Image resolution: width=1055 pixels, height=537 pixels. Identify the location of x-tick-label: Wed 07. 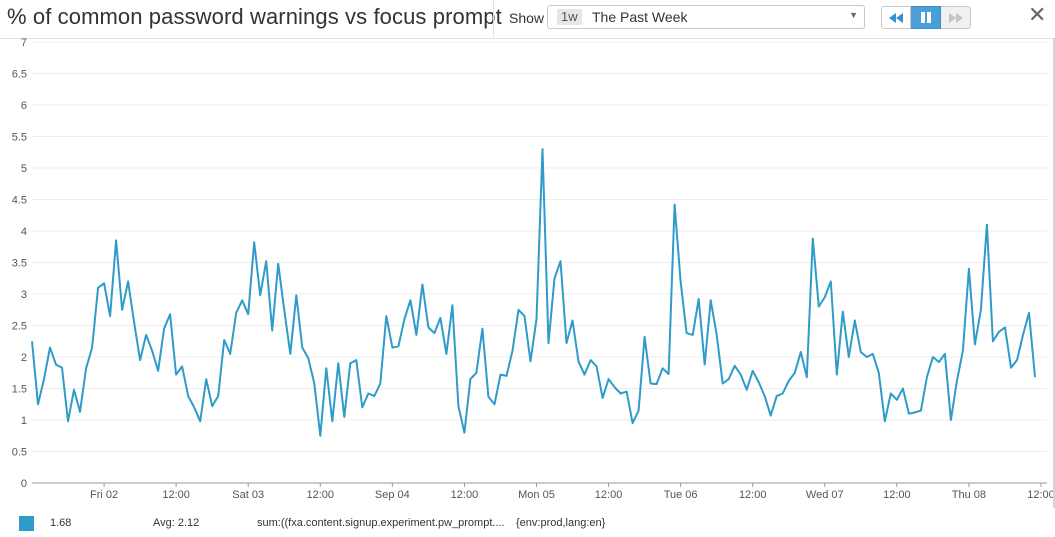
(825, 495).